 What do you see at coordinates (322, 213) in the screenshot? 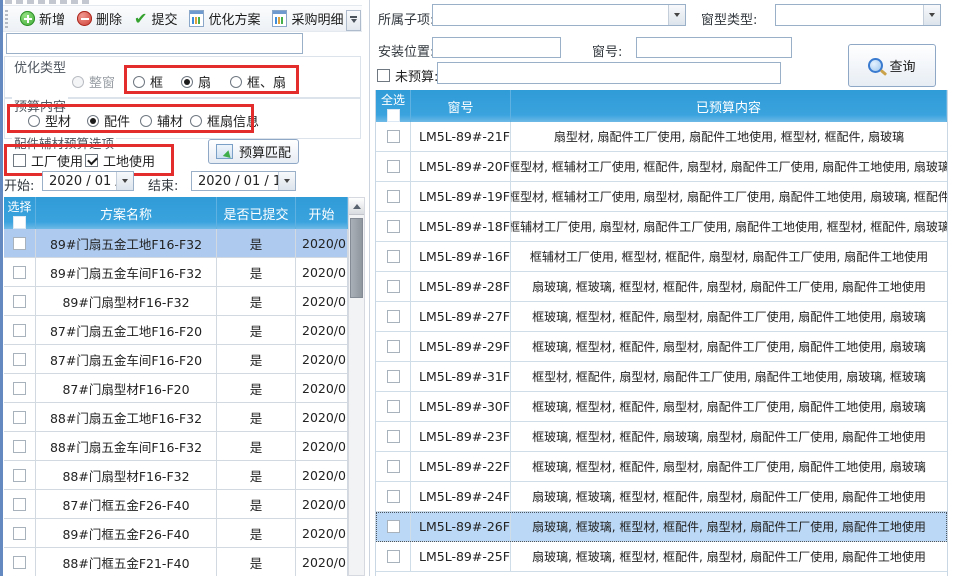
I see `start-column-header: 开始` at bounding box center [322, 213].